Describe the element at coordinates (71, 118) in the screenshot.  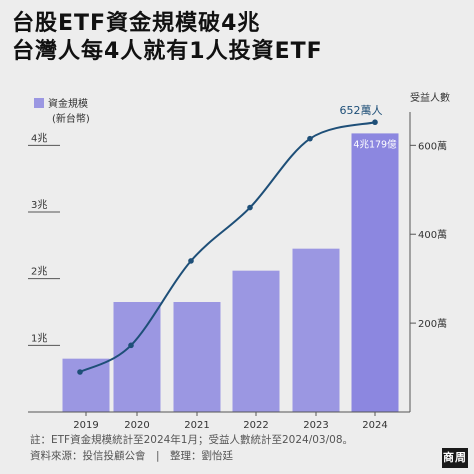
I see `left-axis-unit: (新台幣)` at that location.